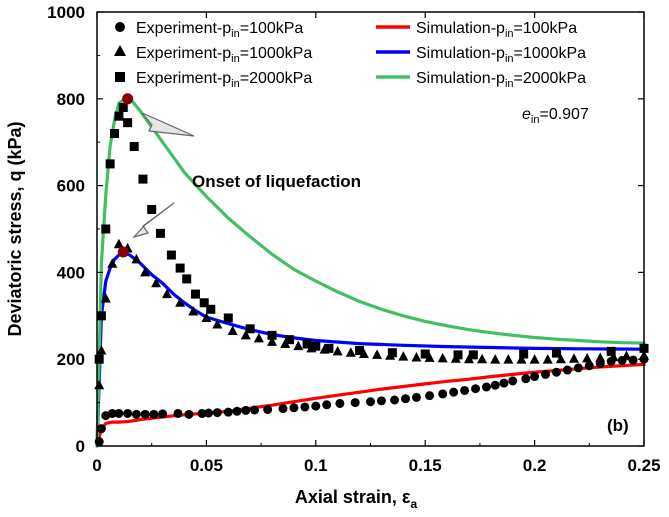  Describe the element at coordinates (501, 80) in the screenshot. I see `legend-label-sim-2000: Simulation-pin=2000kPa` at that location.